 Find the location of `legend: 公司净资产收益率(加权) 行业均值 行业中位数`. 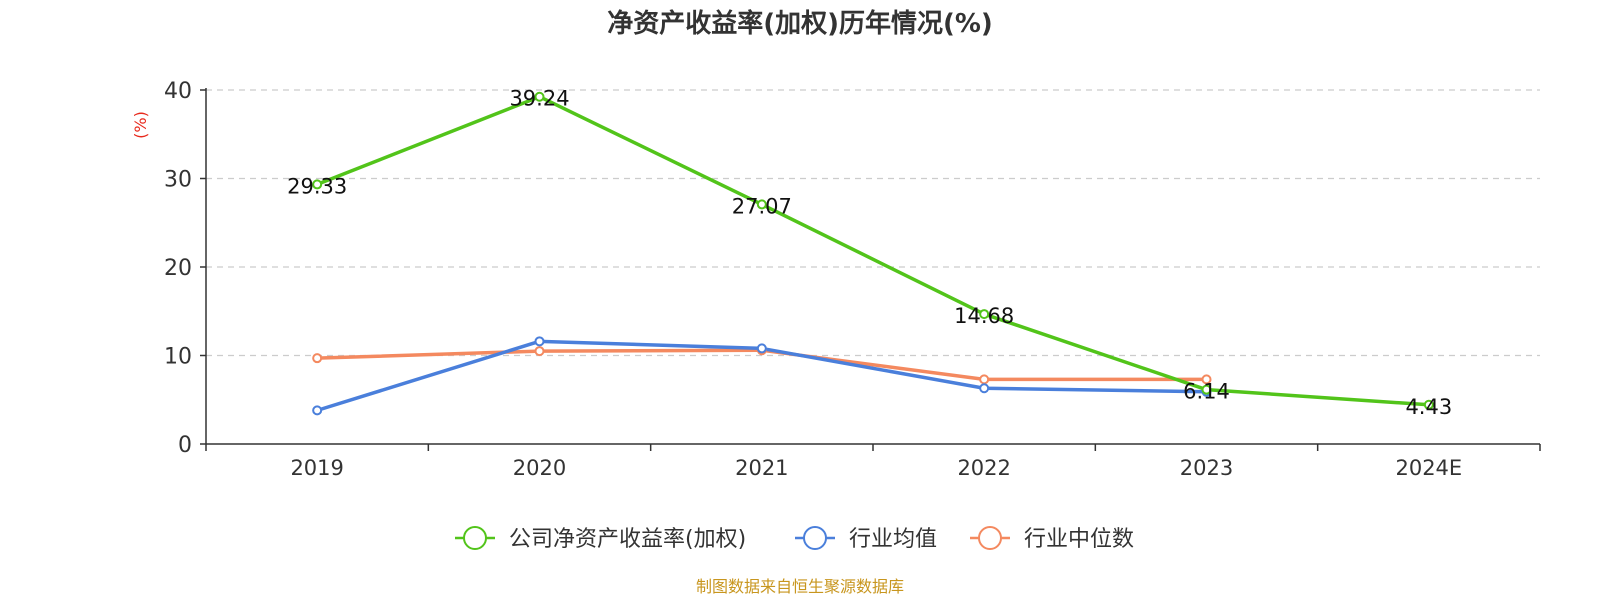

legend: 公司净资产收益率(加权) 行业均值 行业中位数 is located at coordinates (794, 539).